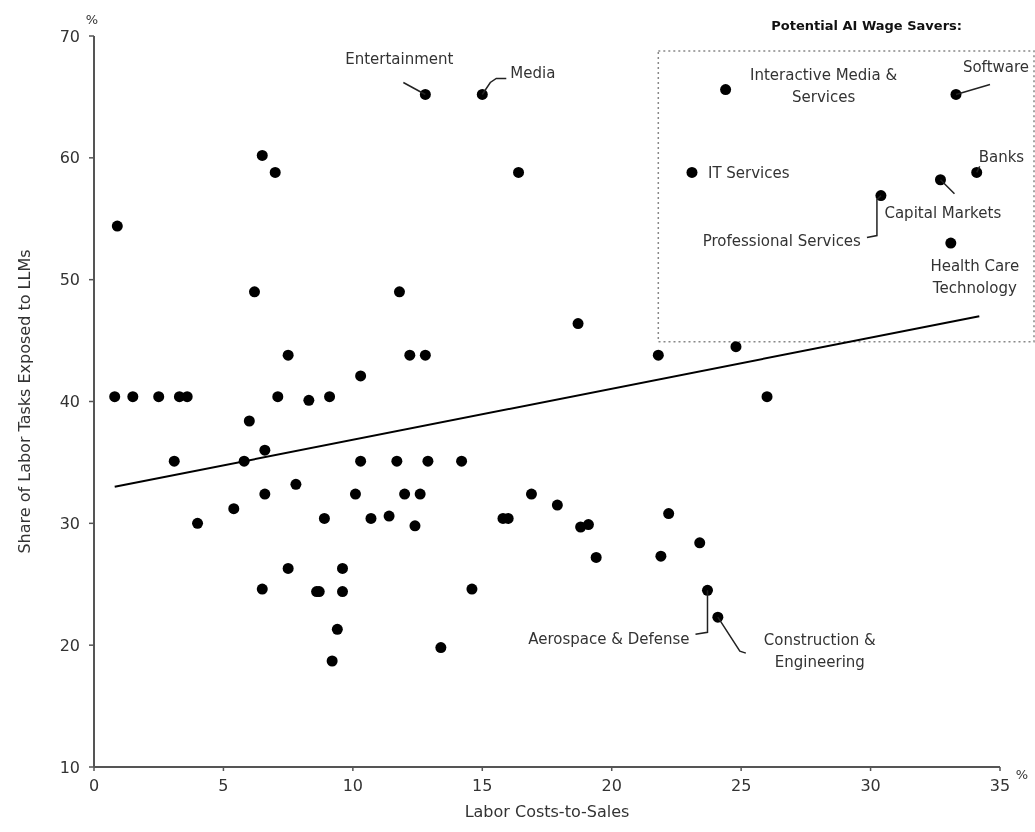 This screenshot has height=832, width=1035. What do you see at coordinates (533, 73) in the screenshot?
I see `annotation: Media` at bounding box center [533, 73].